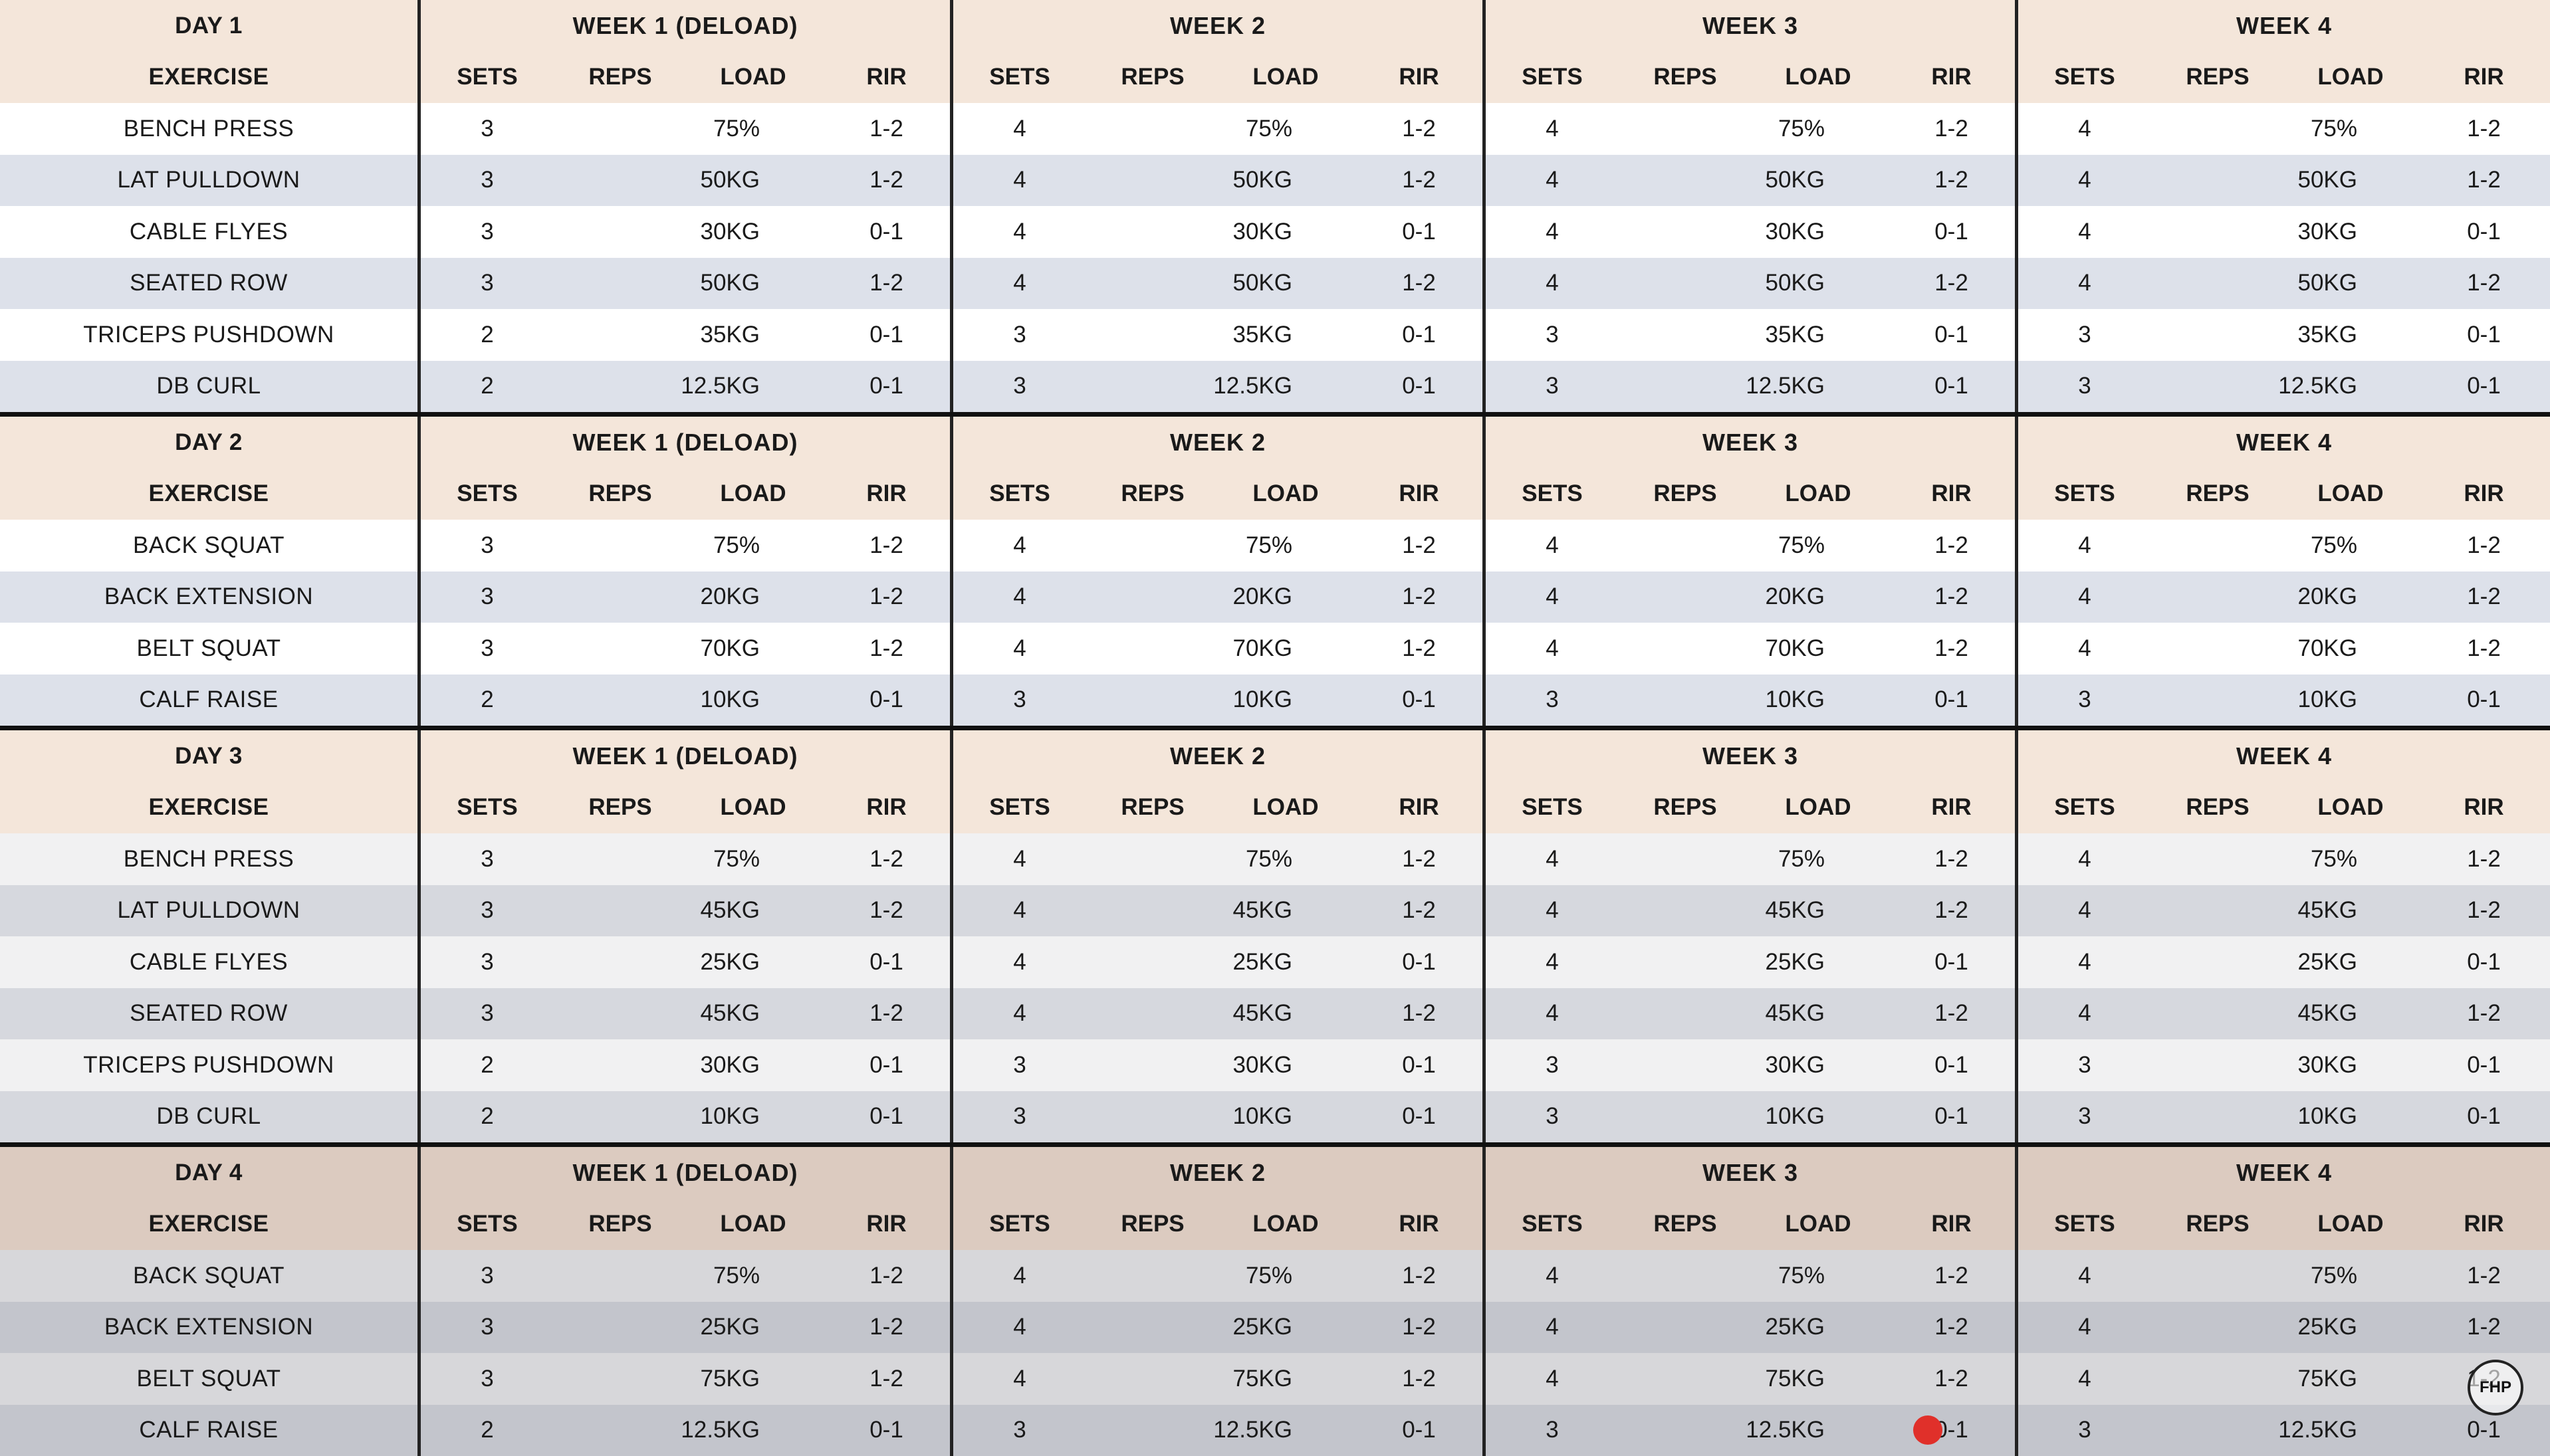  I want to click on pointer-dot, so click(1927, 1430).